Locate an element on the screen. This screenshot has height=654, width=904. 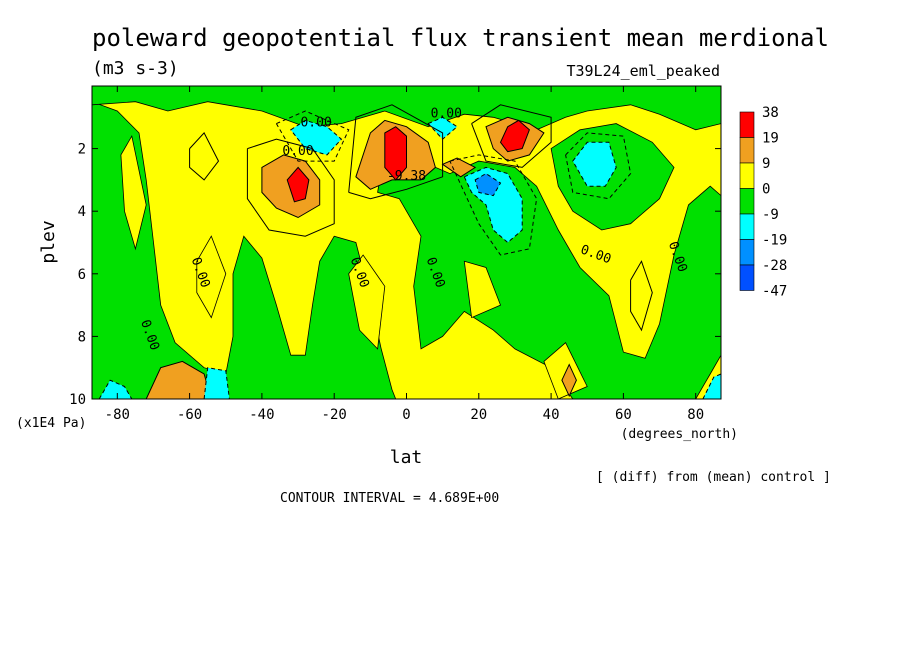
y-tick-label: 4 is located at coordinates (82, 212).